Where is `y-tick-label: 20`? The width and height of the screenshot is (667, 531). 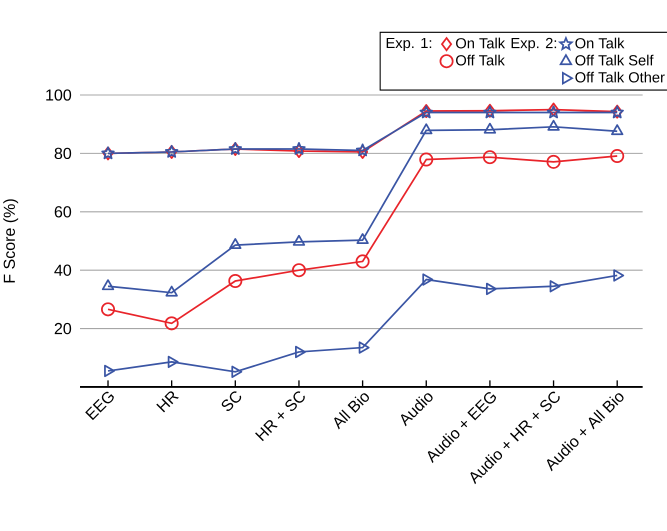
y-tick-label: 20 is located at coordinates (63, 328).